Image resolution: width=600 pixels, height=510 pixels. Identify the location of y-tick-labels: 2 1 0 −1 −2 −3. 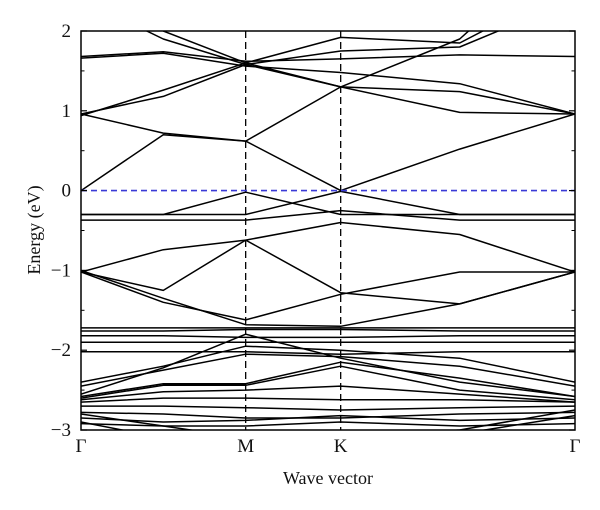
(61, 231).